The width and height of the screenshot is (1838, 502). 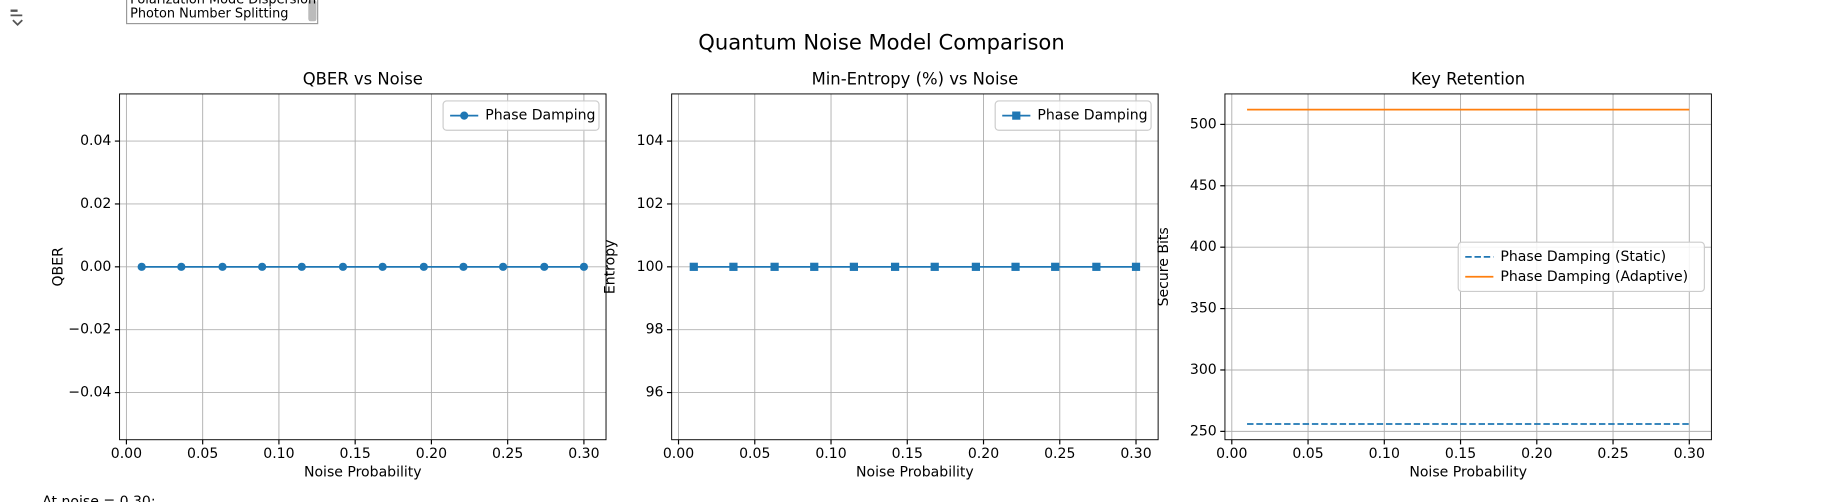 I want to click on scrollbar, so click(x=312, y=11).